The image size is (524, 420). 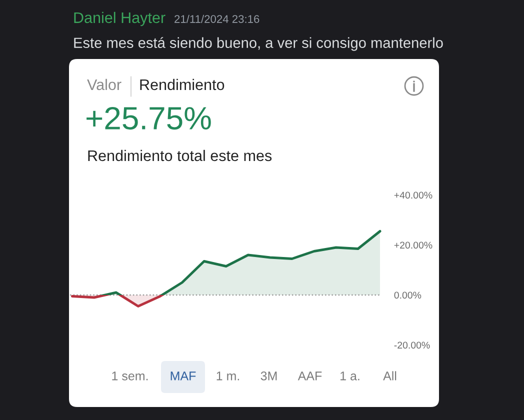 I want to click on text: MAF, so click(x=183, y=376).